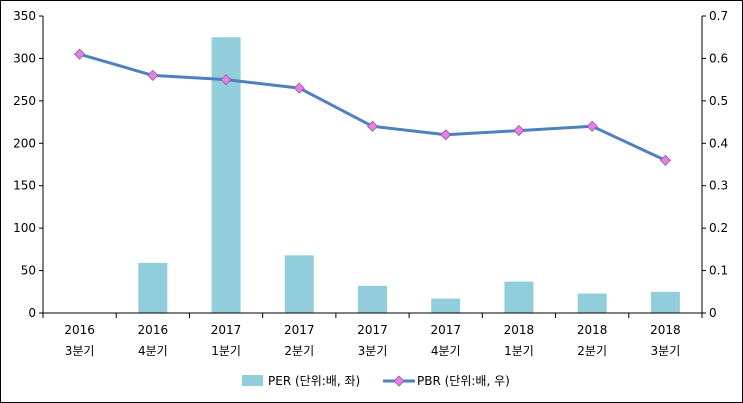 This screenshot has height=403, width=743. Describe the element at coordinates (718, 228) in the screenshot. I see `right-tick-label: 0.2` at that location.